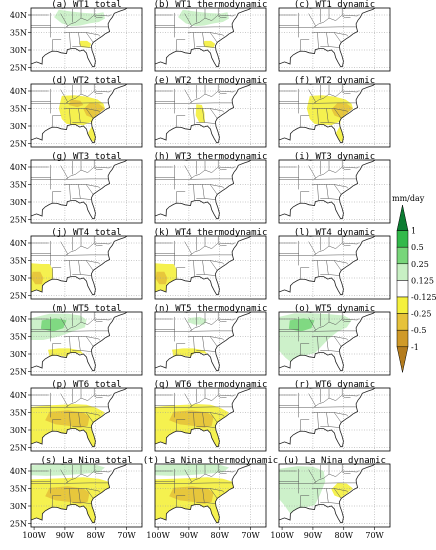  What do you see at coordinates (76, 264) in the screenshot?
I see `map-panel: (j) WT4 total 40N 35N 30N 25N` at bounding box center [76, 264].